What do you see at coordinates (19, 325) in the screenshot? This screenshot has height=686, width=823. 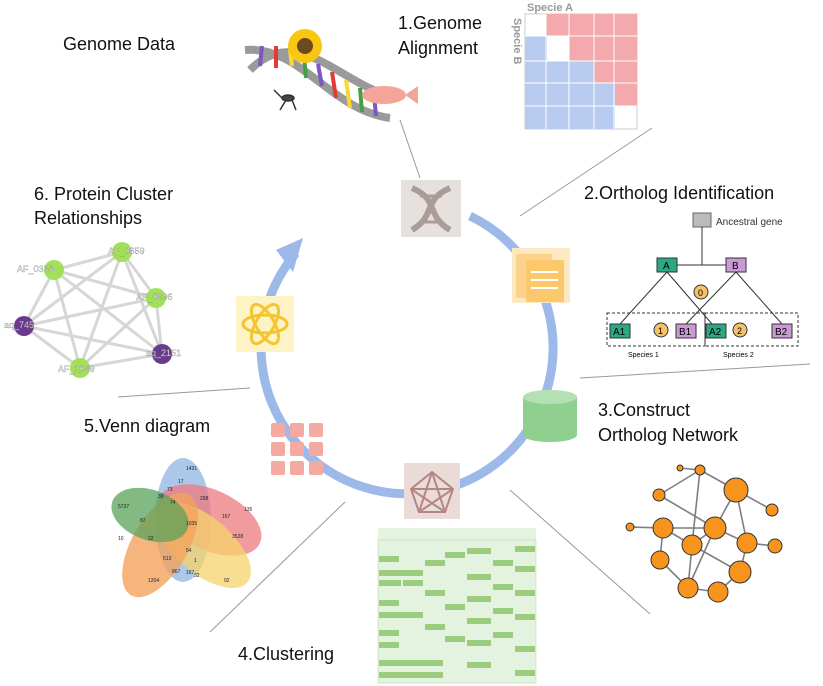 I see `protein-node-aq745: aq_745` at bounding box center [19, 325].